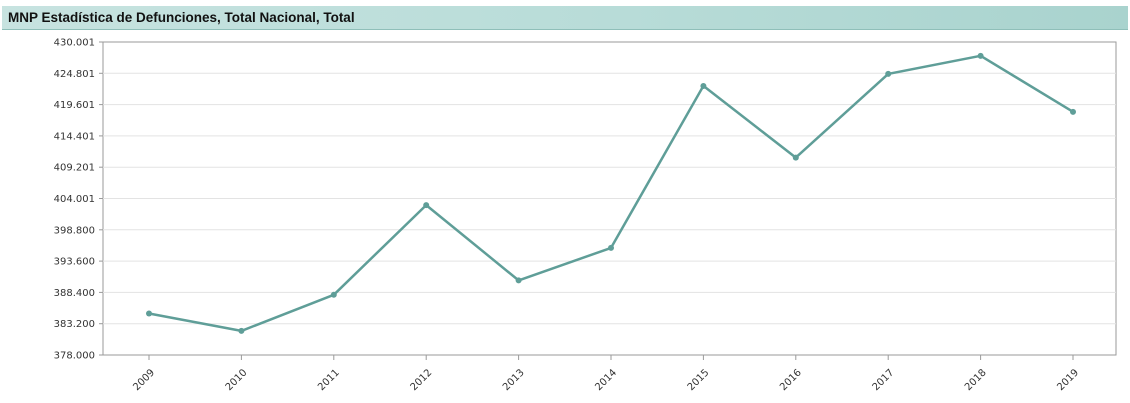 The height and width of the screenshot is (403, 1130). What do you see at coordinates (606, 380) in the screenshot?
I see `x-tick-label: 2014` at bounding box center [606, 380].